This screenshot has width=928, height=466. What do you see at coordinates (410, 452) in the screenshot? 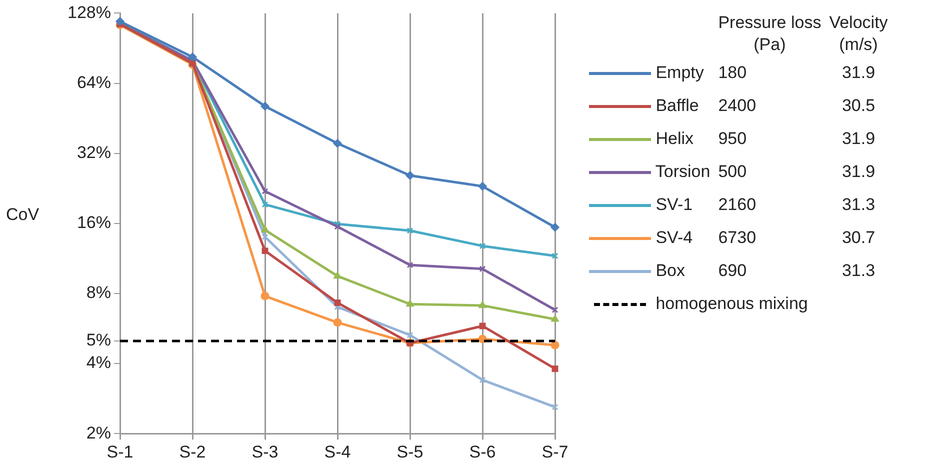
I see `x-tick-label: S-5` at bounding box center [410, 452].